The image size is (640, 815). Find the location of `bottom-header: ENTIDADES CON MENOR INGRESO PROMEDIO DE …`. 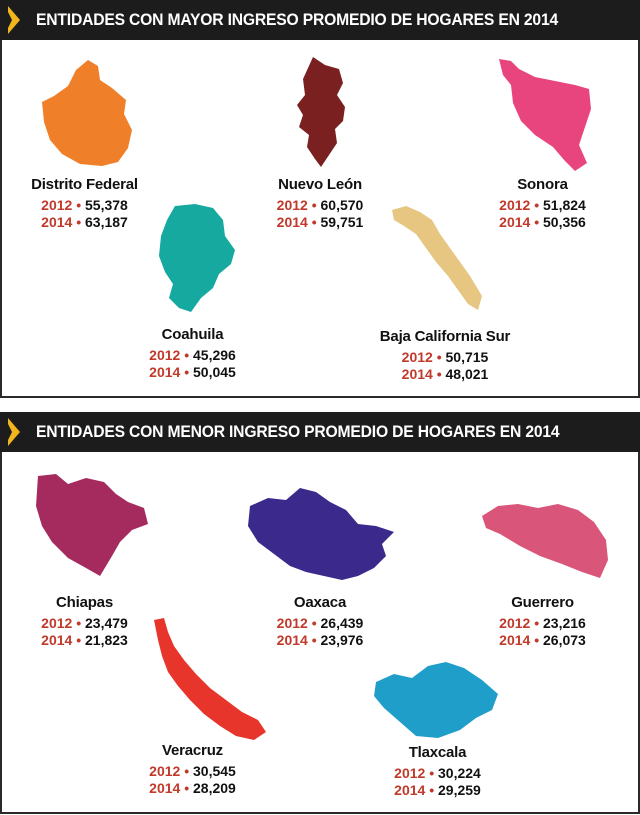

bottom-header: ENTIDADES CON MENOR INGRESO PROMEDIO DE … is located at coordinates (320, 432).